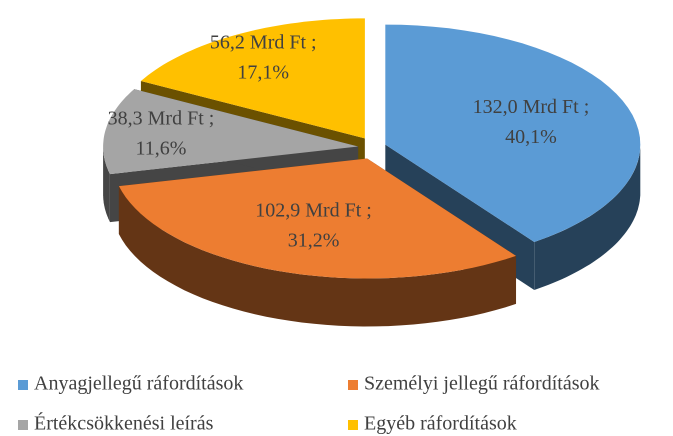 The height and width of the screenshot is (436, 673). What do you see at coordinates (161, 119) in the screenshot?
I see `data-label: 38,3 Mrd Ft ;` at bounding box center [161, 119].